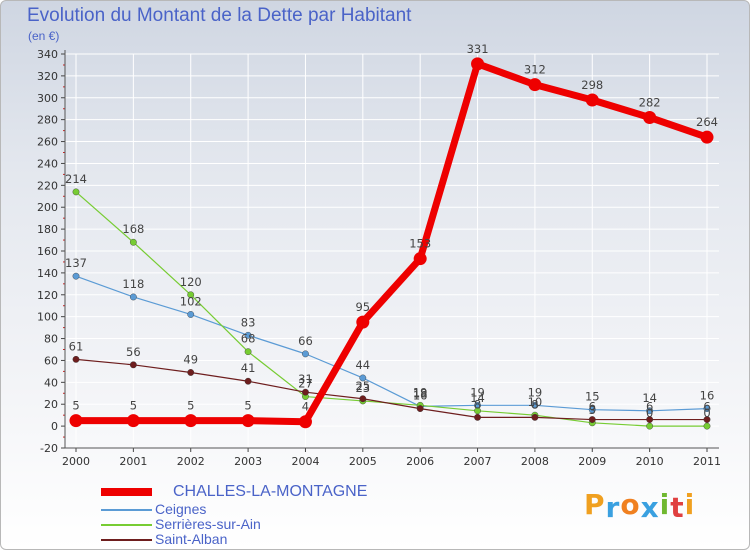 The image size is (750, 550). I want to click on y-tick-label: 140, so click(47, 273).